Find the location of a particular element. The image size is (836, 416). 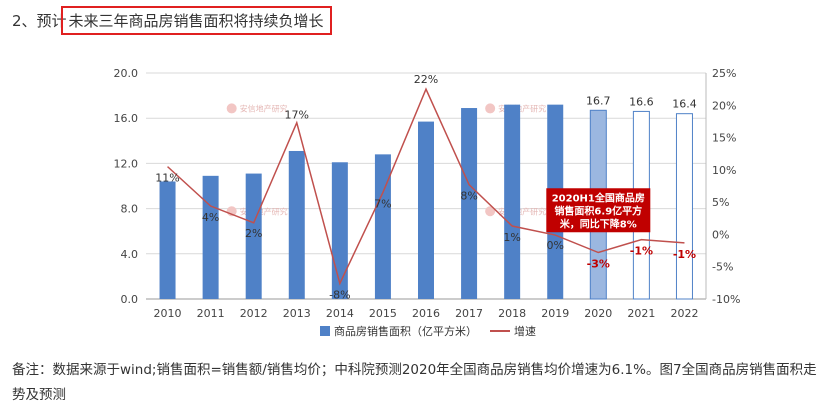

y-right-tick: 15% is located at coordinates (724, 138).